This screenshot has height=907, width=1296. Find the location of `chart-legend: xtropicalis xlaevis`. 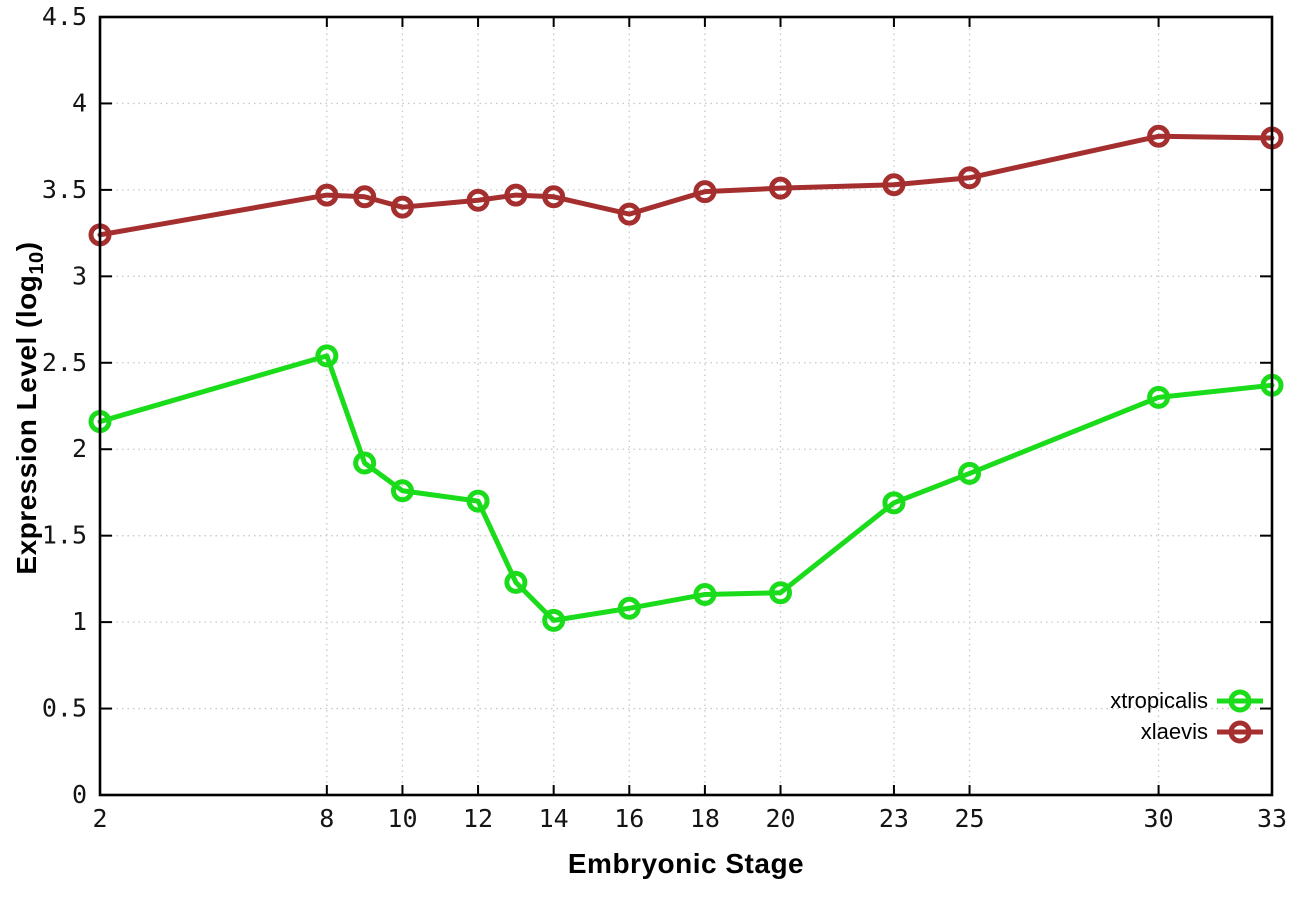

chart-legend: xtropicalis xlaevis is located at coordinates (1186, 716).